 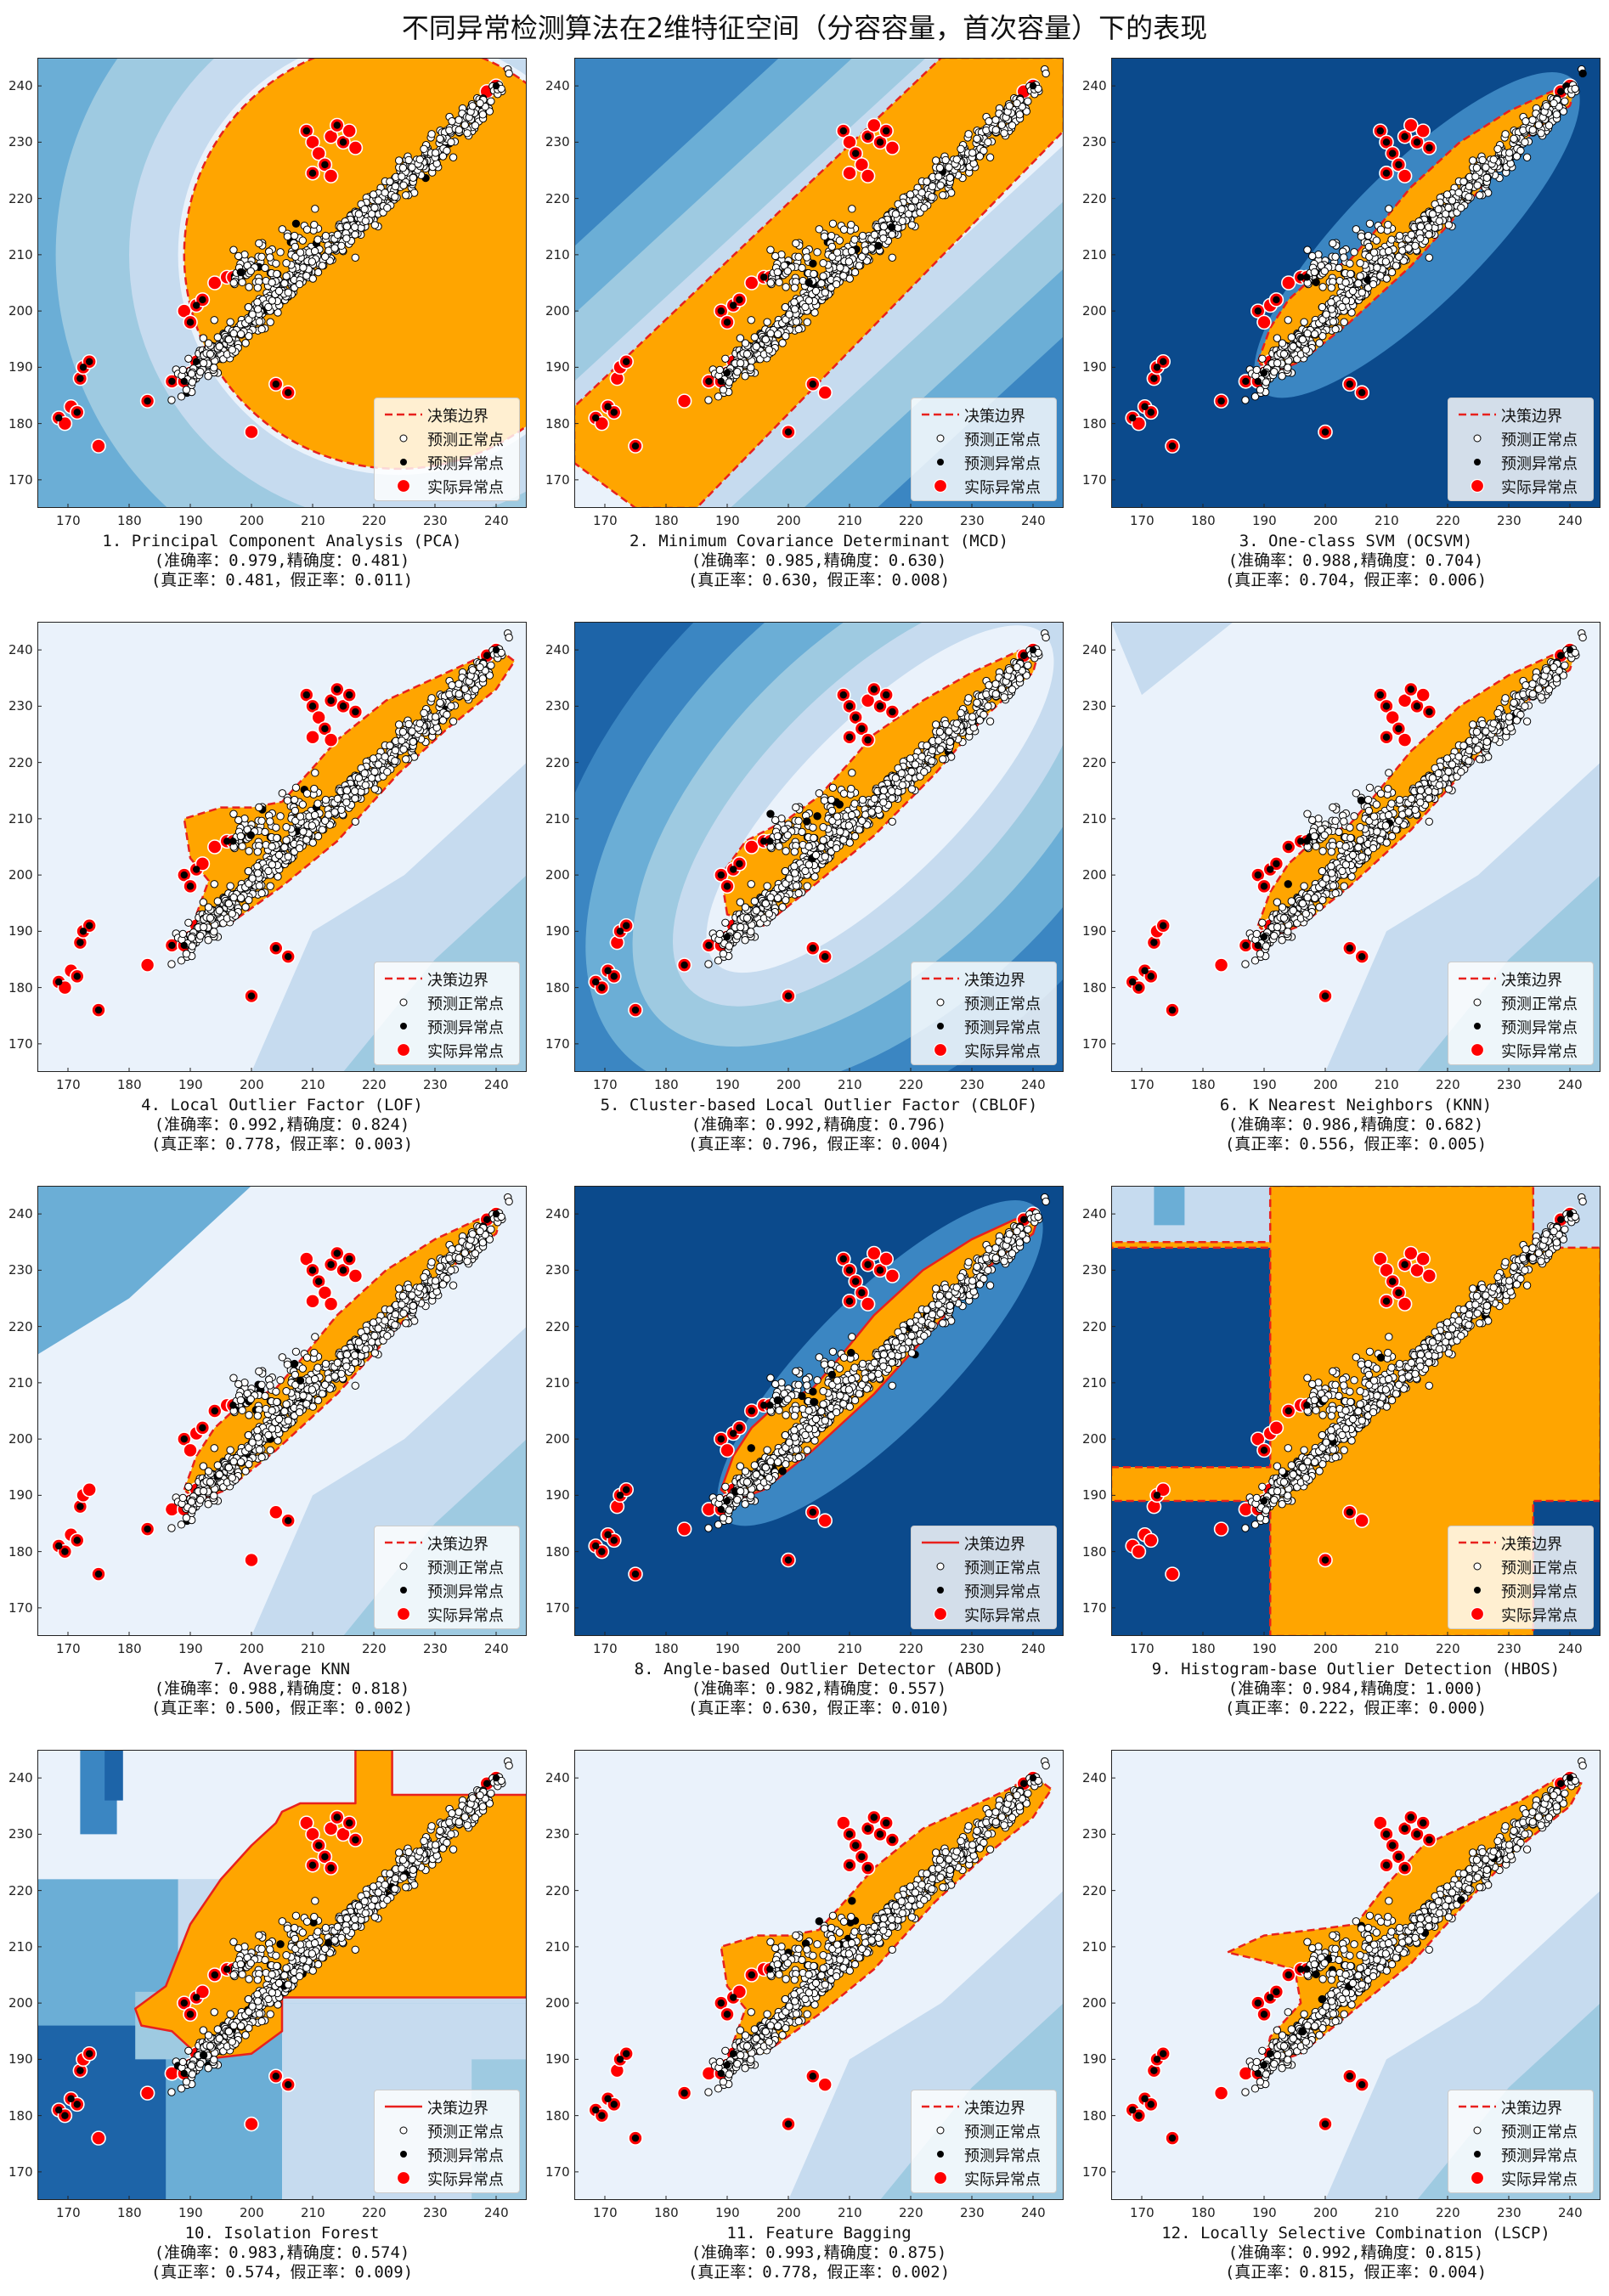 I want to click on legend-label: 预测正常点, so click(x=1003, y=440).